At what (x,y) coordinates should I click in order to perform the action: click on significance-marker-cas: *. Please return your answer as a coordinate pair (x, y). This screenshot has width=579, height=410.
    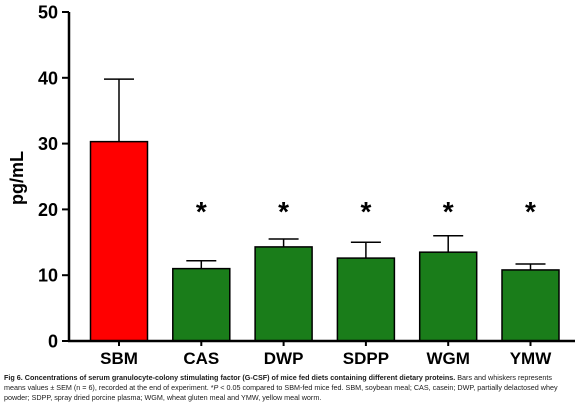
    Looking at the image, I should click on (201, 211).